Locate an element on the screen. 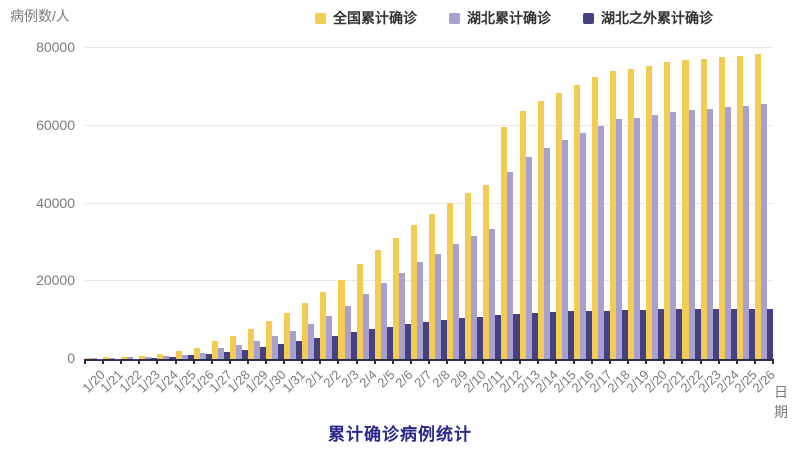 The height and width of the screenshot is (450, 800). bar-2/13 is located at coordinates (534, 335).